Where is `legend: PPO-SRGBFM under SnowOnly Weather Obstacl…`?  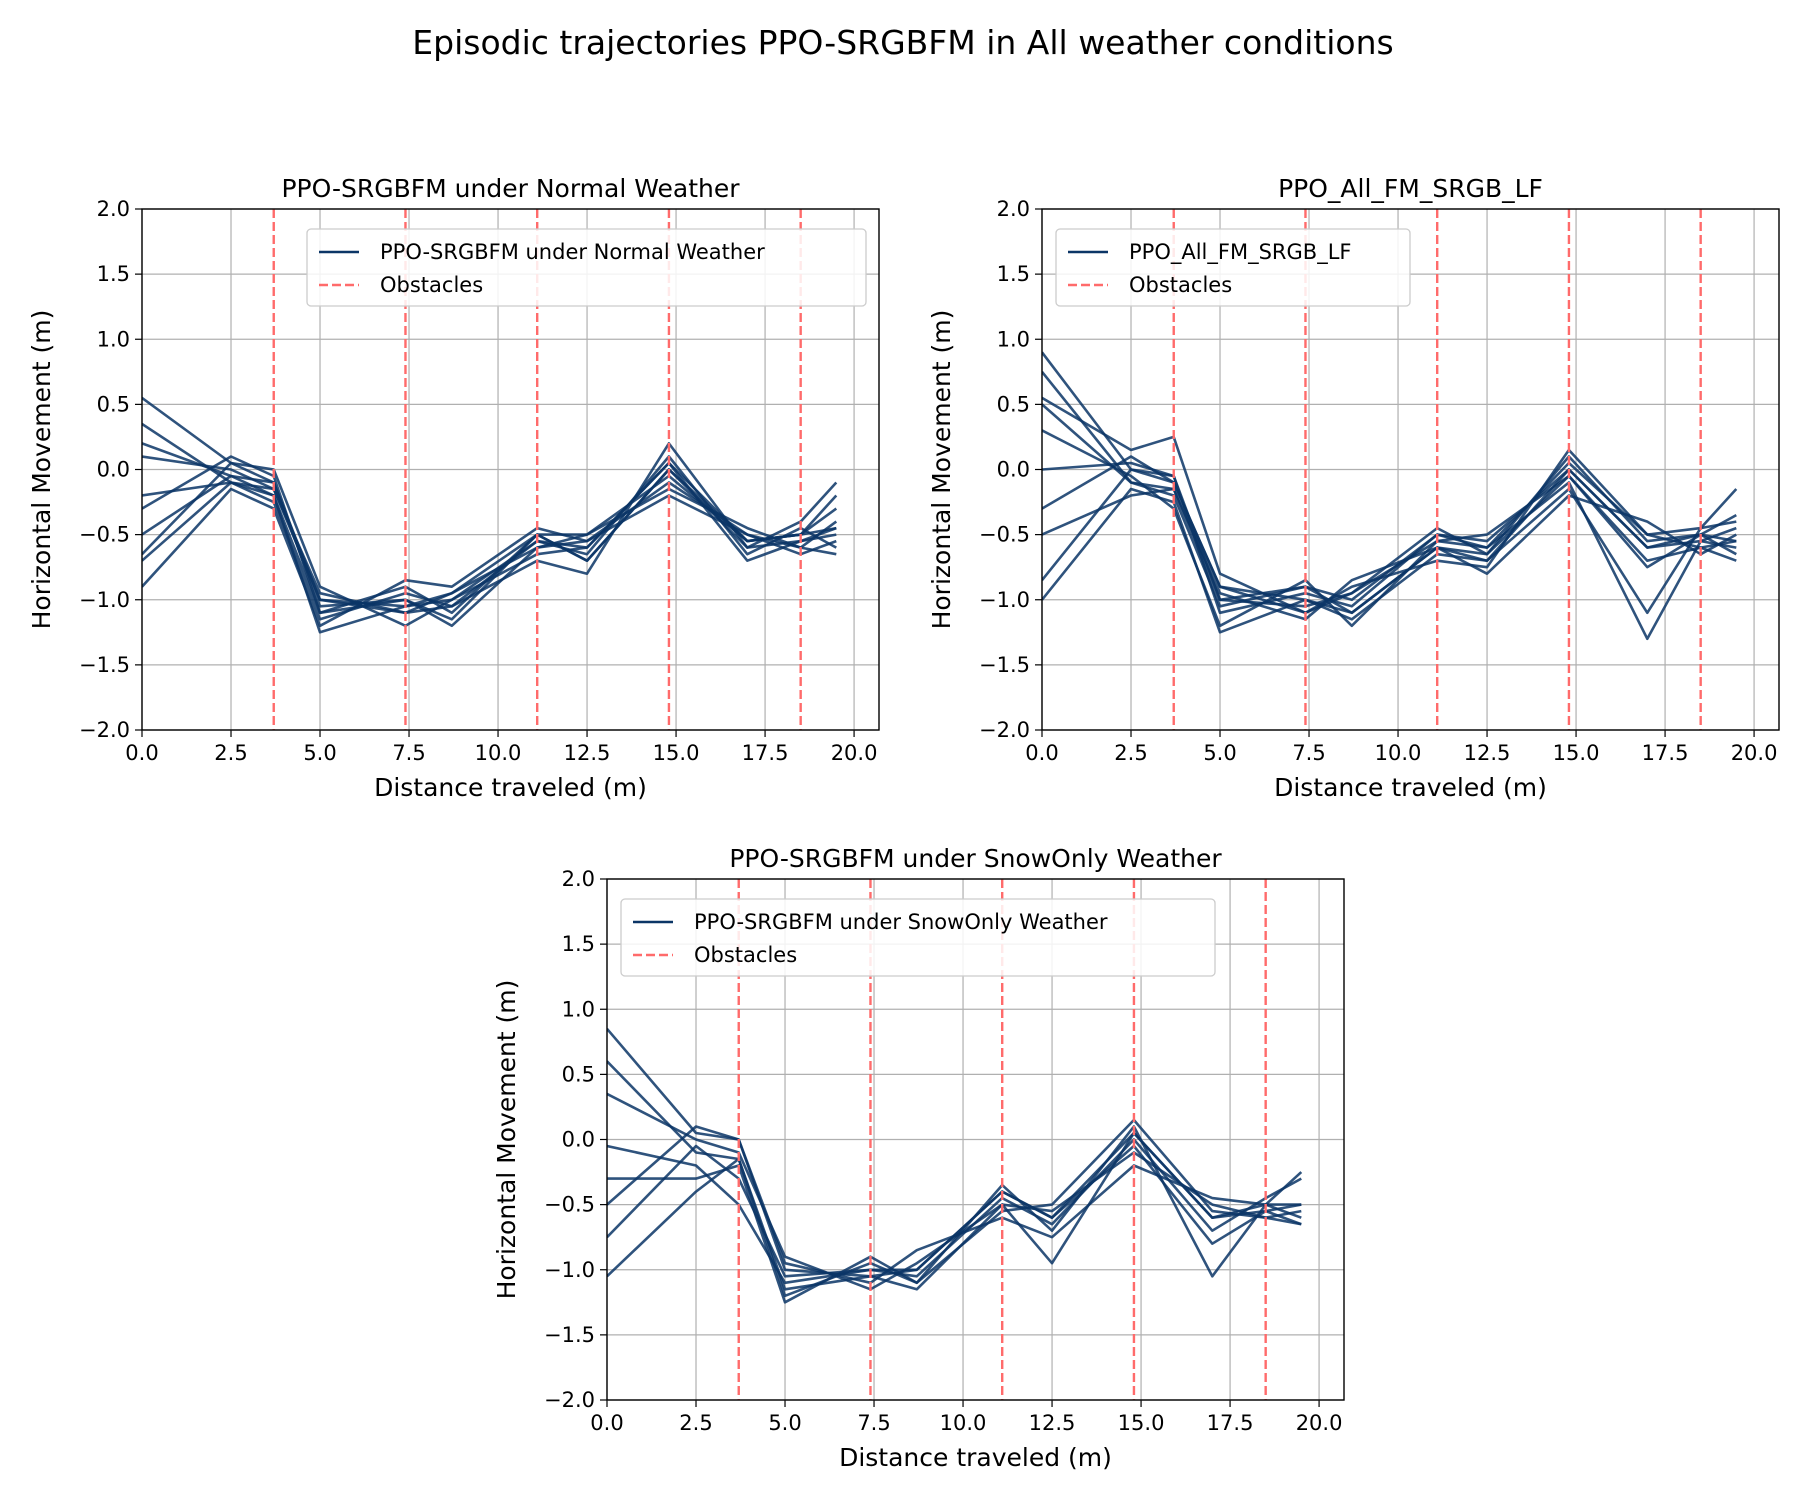 legend: PPO-SRGBFM under SnowOnly Weather Obstacl… is located at coordinates (918, 937).